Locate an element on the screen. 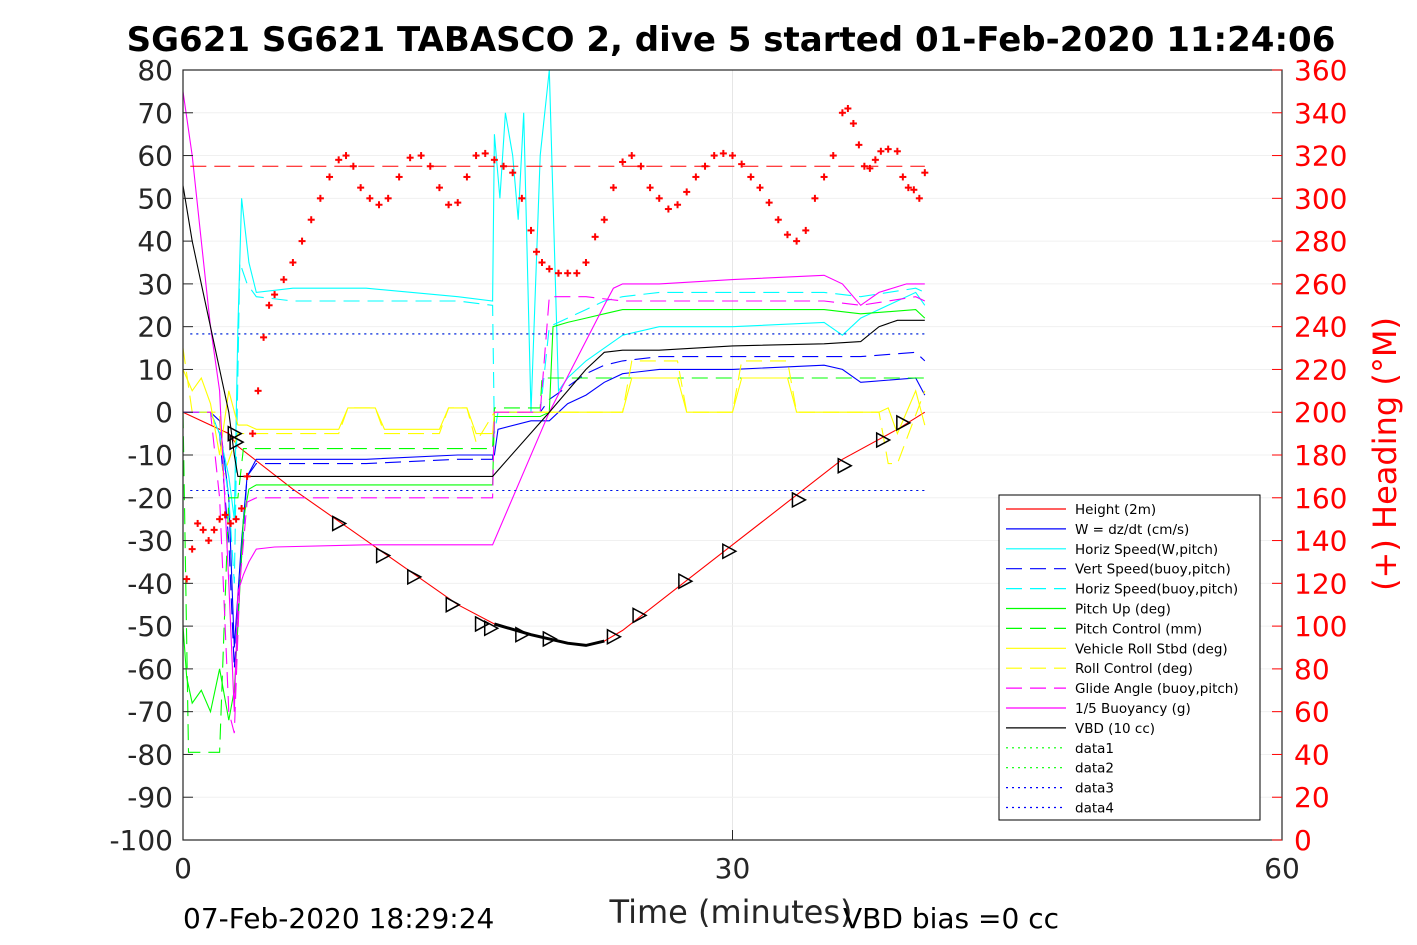 Image resolution: width=1417 pixels, height=945 pixels. legend-entry: Vert Speed(buoy,pitch) is located at coordinates (1118, 570).